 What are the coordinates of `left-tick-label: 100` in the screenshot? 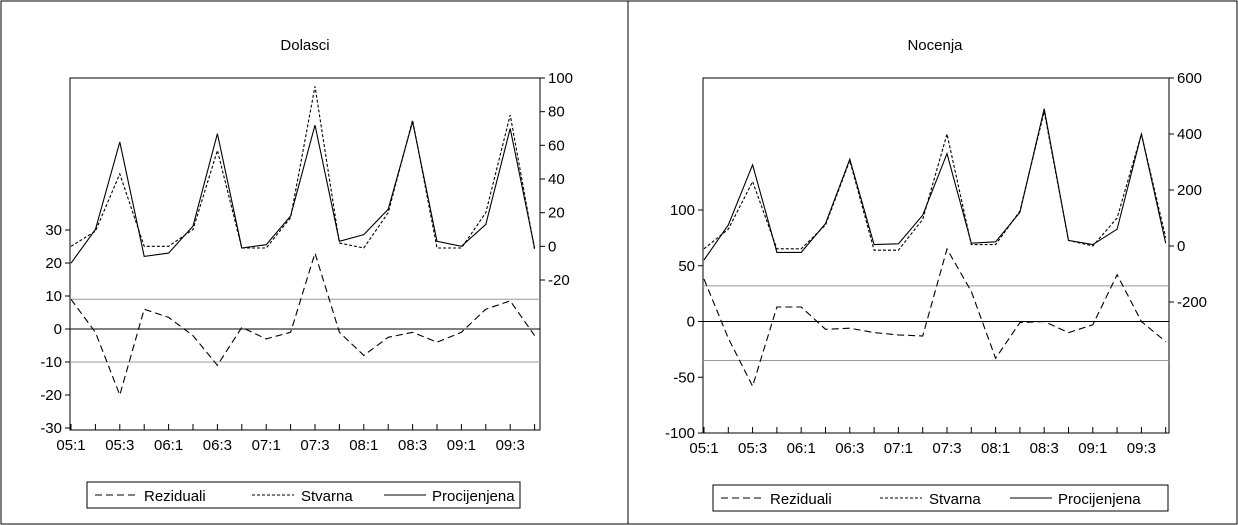 It's located at (682, 210).